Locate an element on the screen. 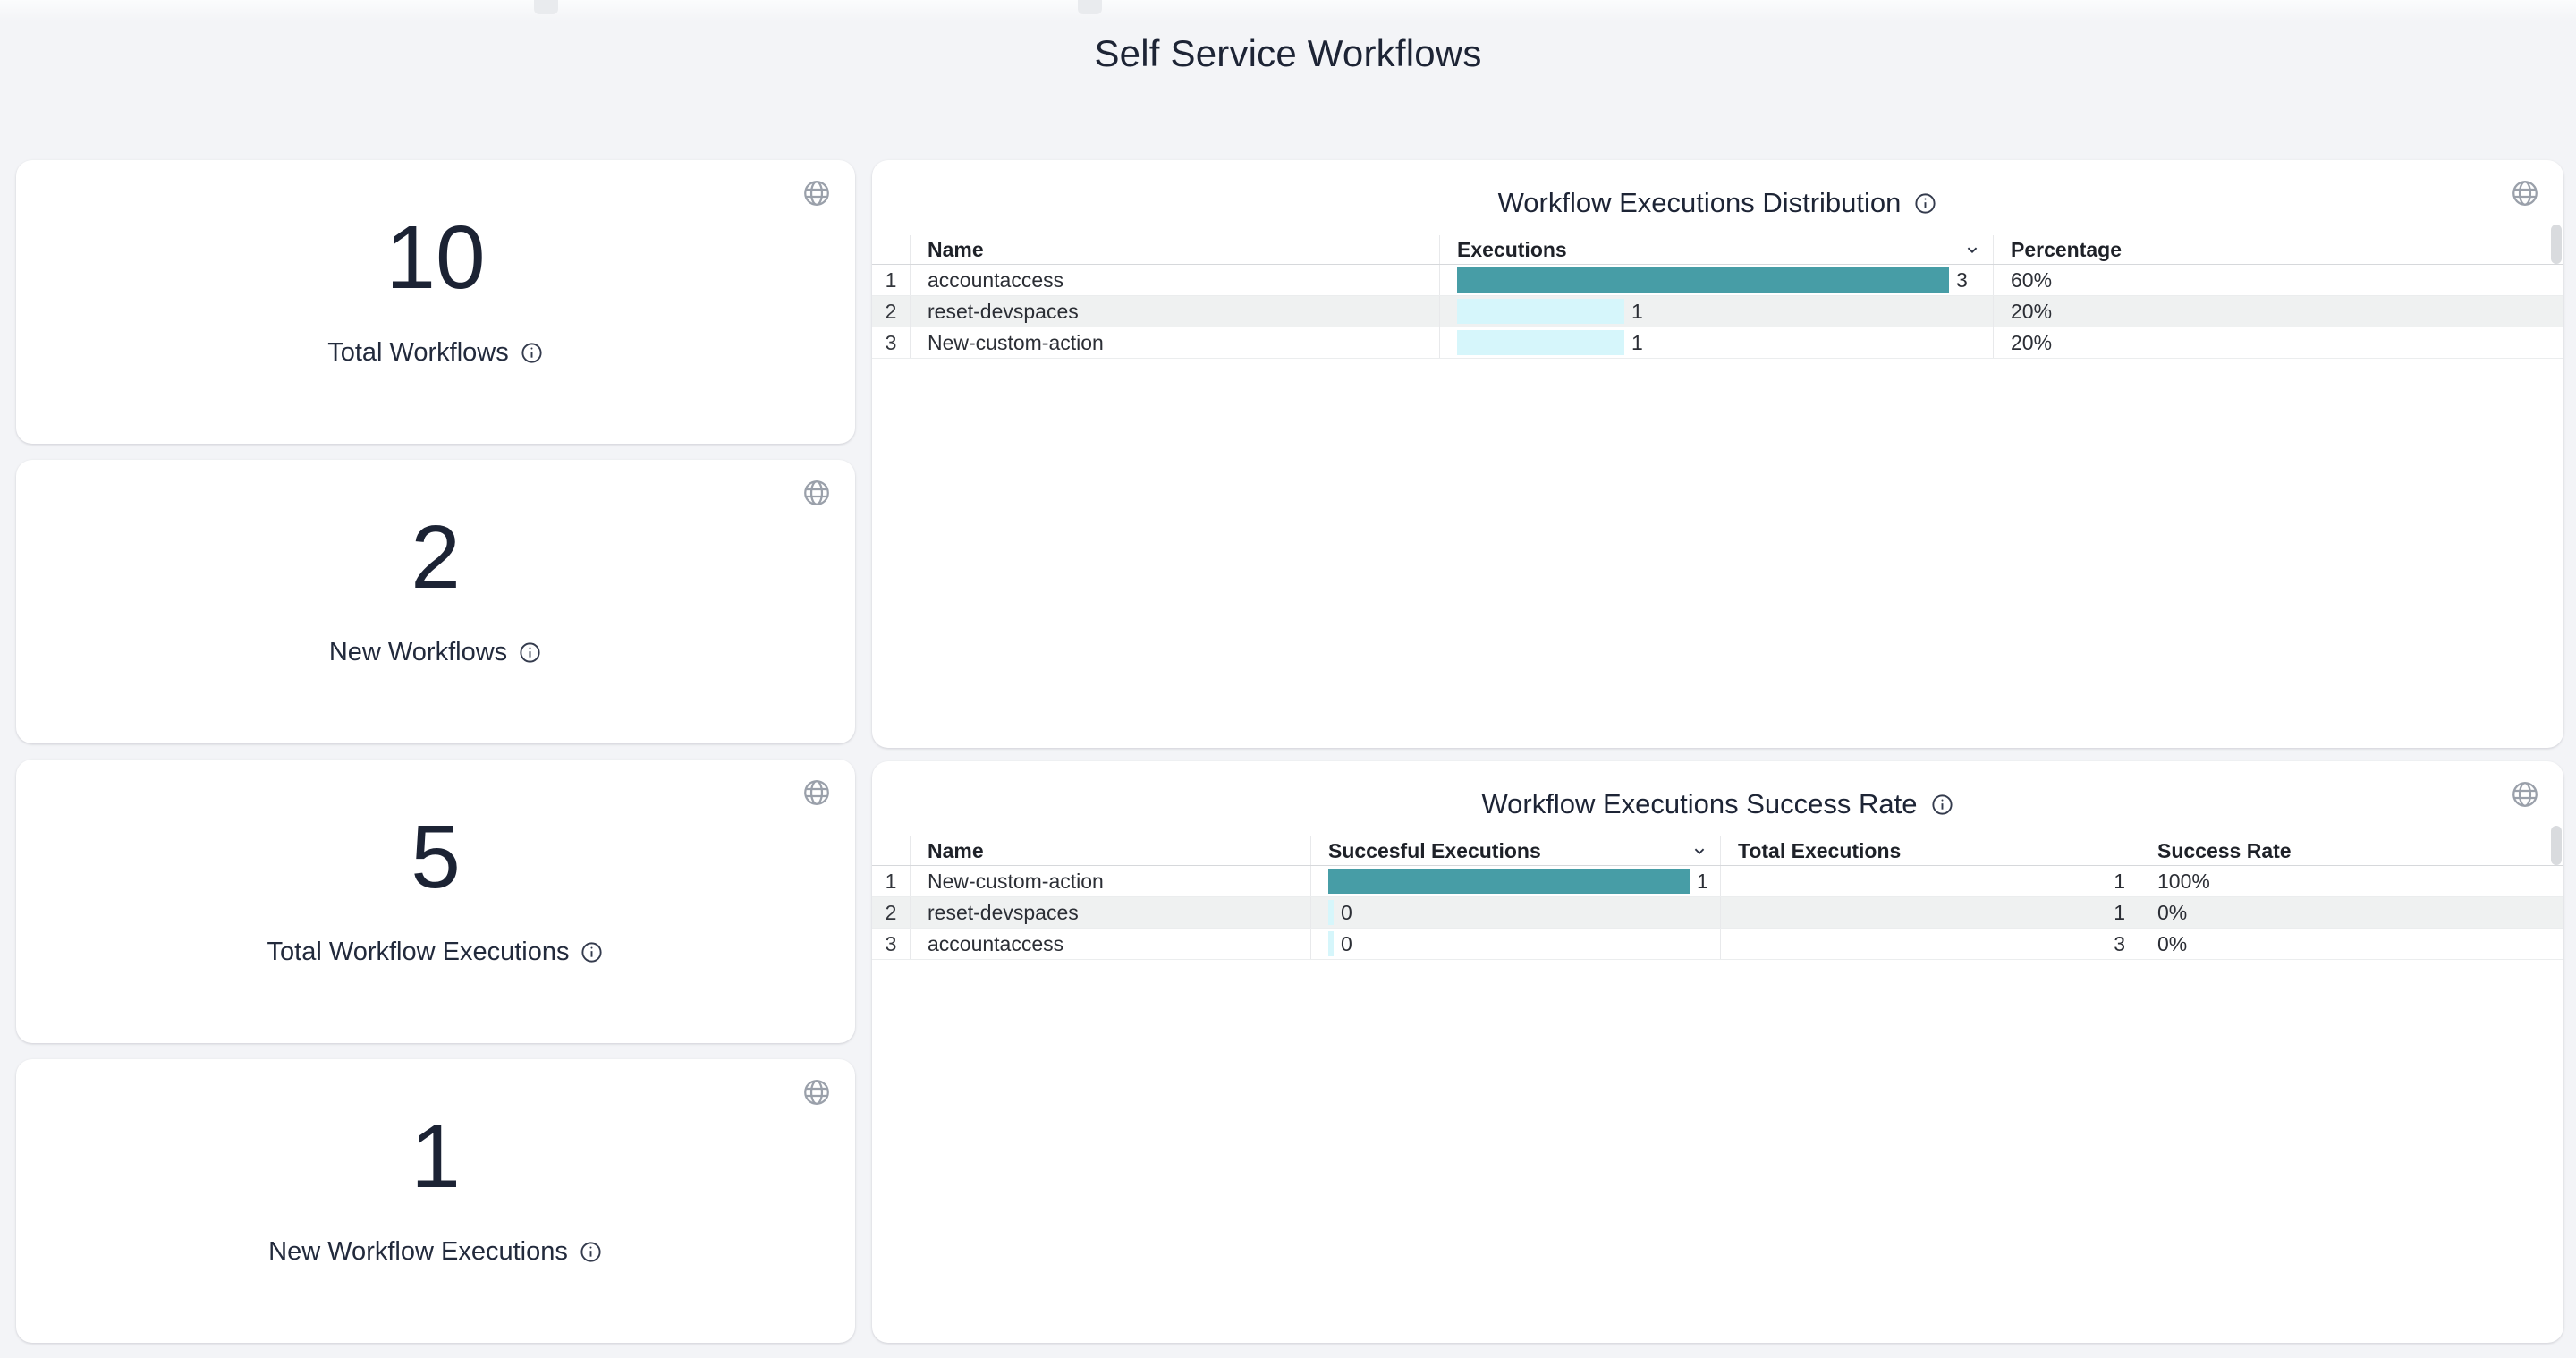 Image resolution: width=2576 pixels, height=1358 pixels. column-header-label: Success Rate is located at coordinates (2224, 850).